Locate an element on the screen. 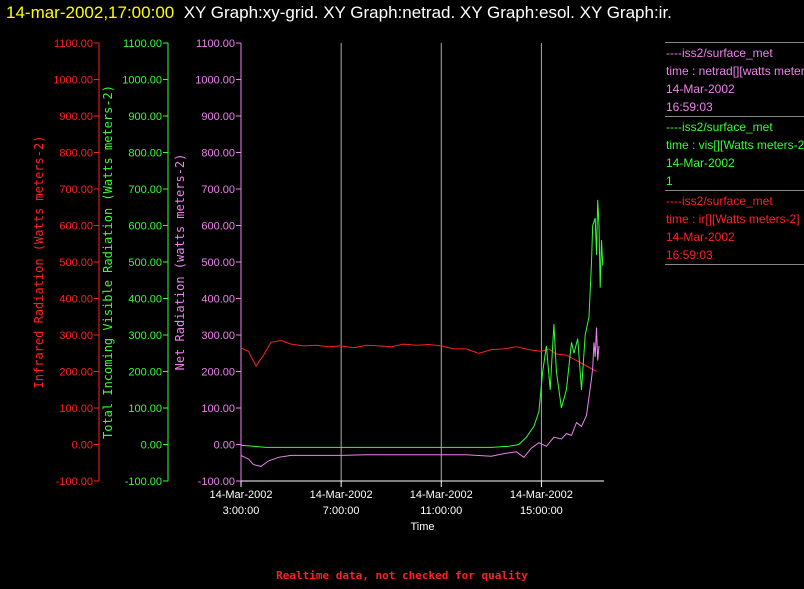 The image size is (804, 589). legend-value: 1 is located at coordinates (669, 181).